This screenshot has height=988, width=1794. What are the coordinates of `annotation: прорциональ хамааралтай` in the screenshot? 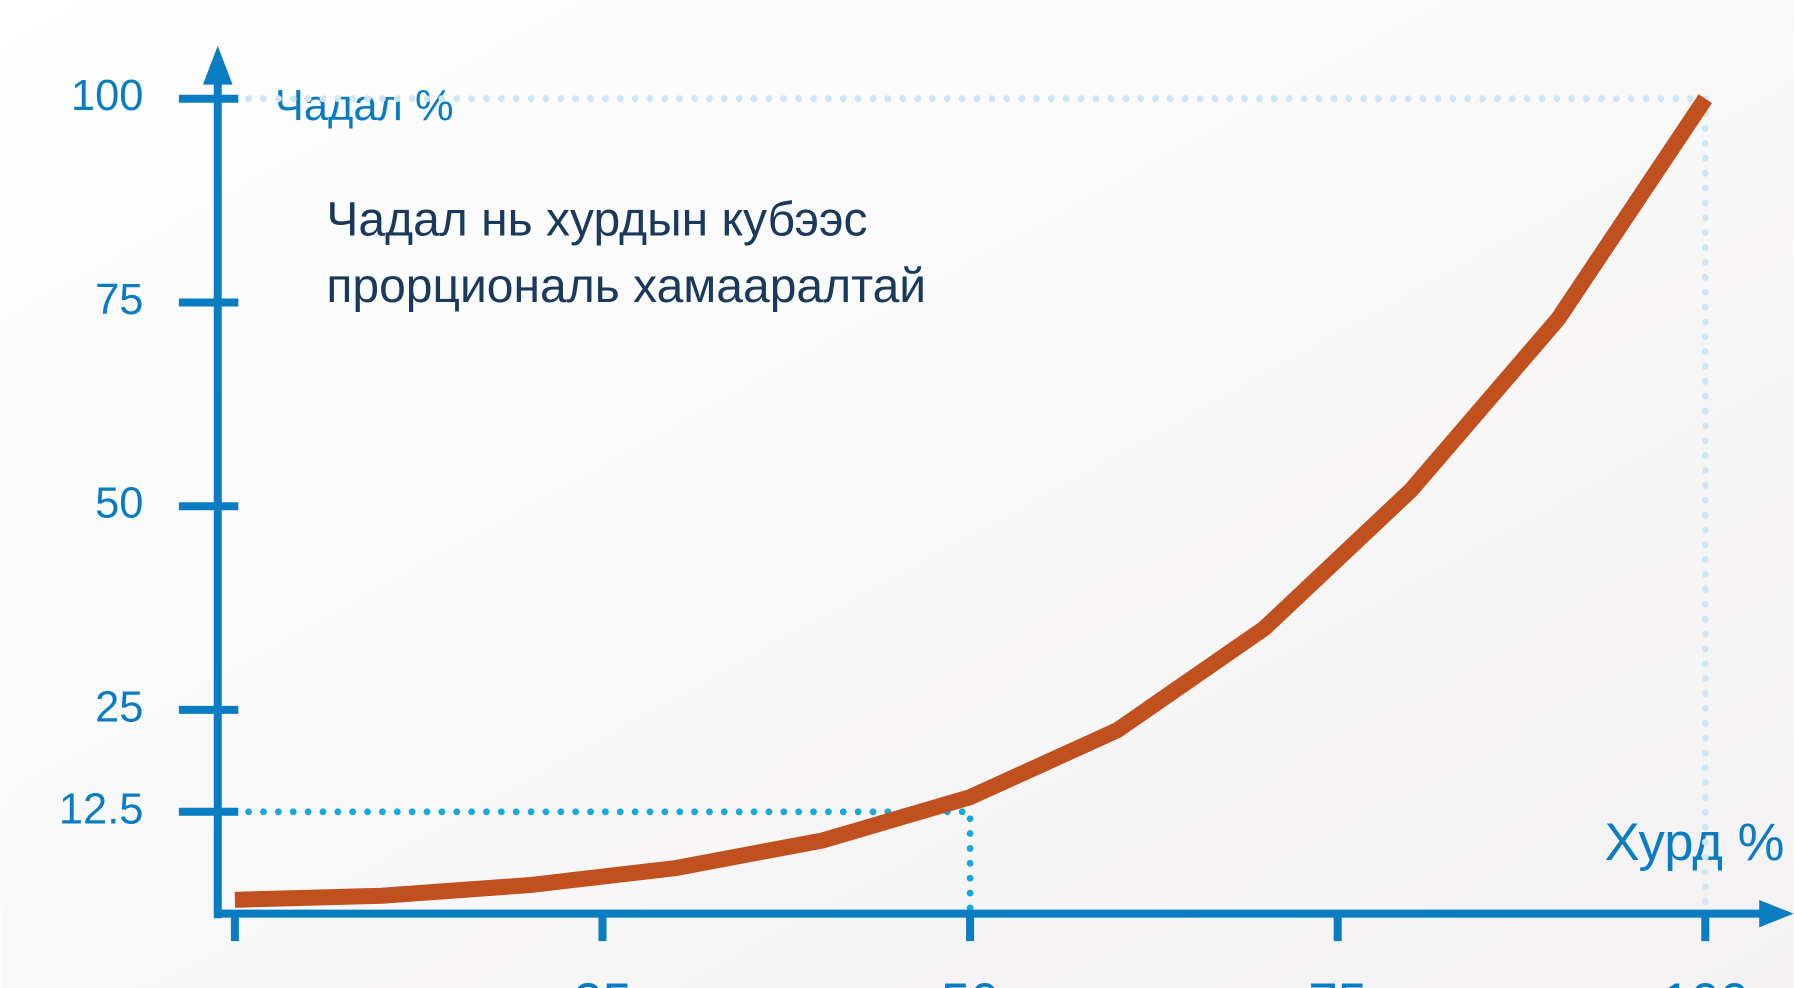 It's located at (626, 286).